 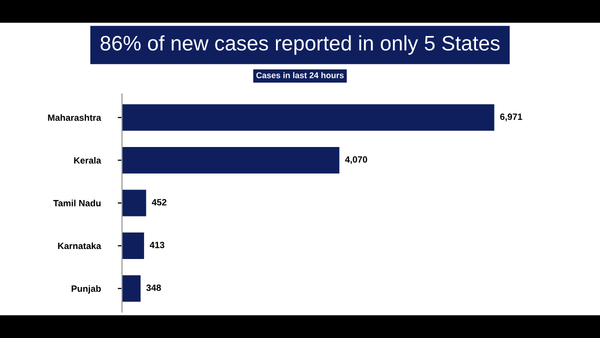 I want to click on data-label: 413, so click(x=157, y=245).